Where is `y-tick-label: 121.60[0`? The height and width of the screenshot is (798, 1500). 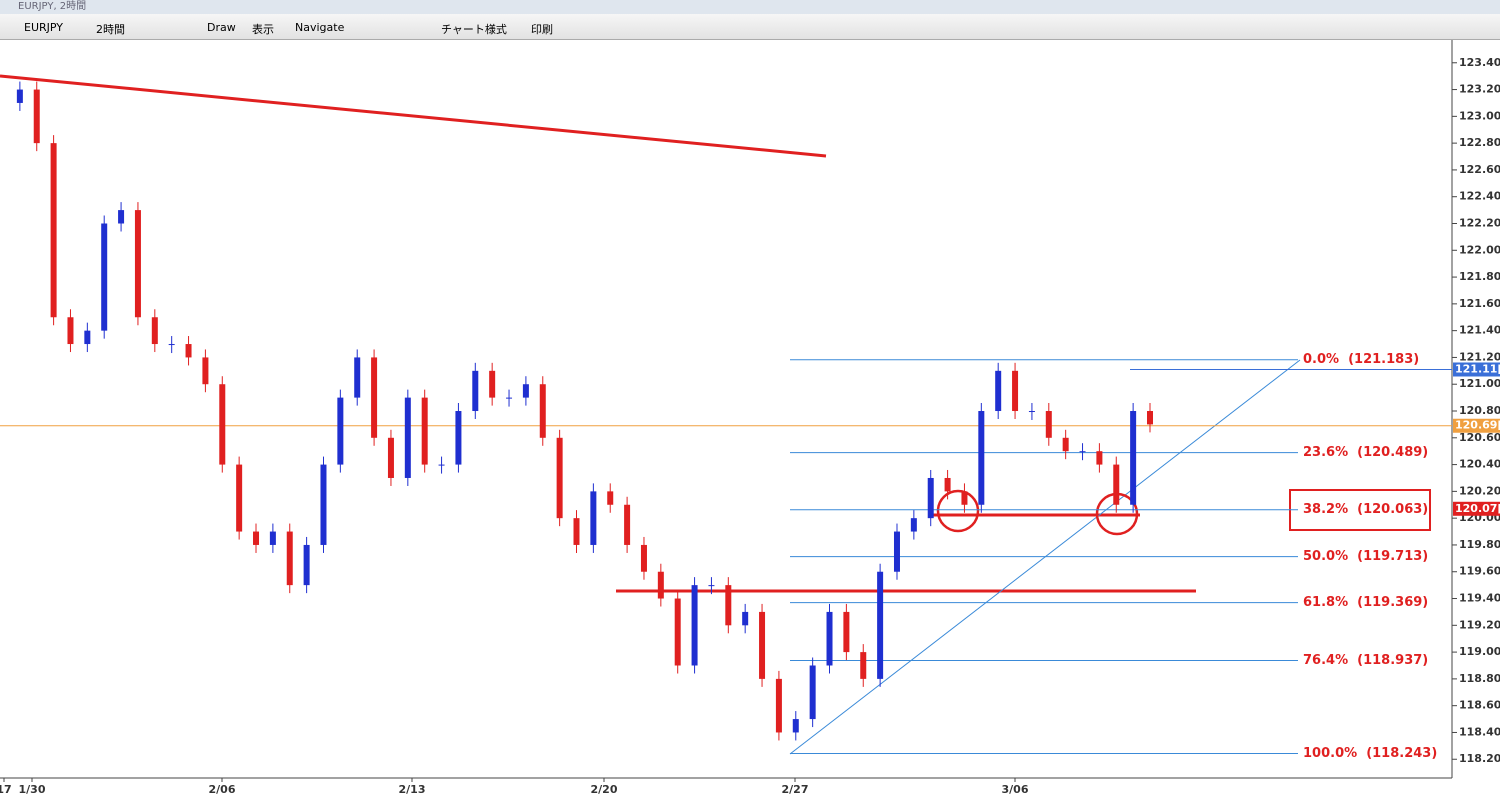 y-tick-label: 121.60[0 is located at coordinates (1479, 303).